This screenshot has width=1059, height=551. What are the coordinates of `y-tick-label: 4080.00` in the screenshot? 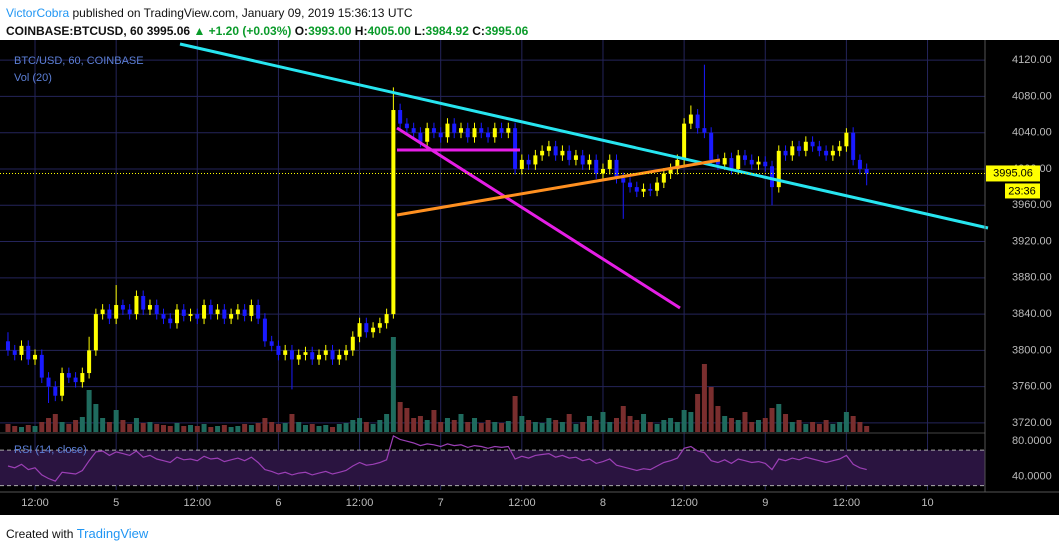 It's located at (1032, 96).